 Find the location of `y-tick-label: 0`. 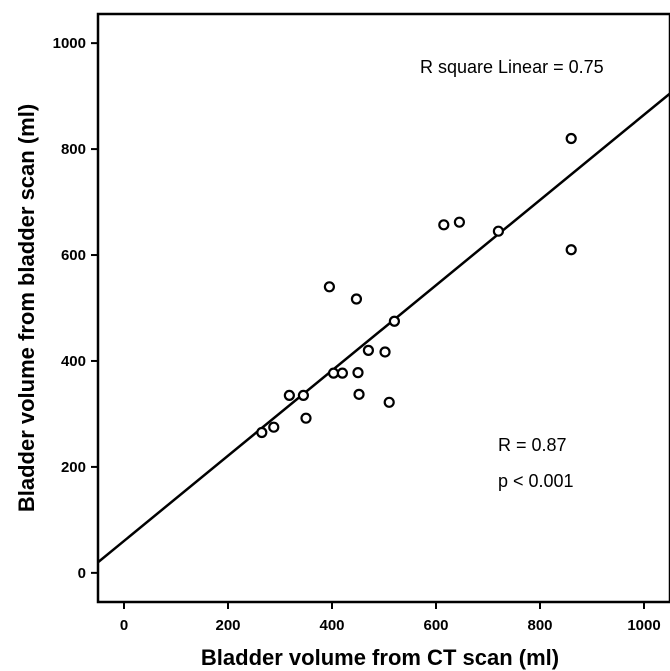

y-tick-label: 0 is located at coordinates (82, 573).